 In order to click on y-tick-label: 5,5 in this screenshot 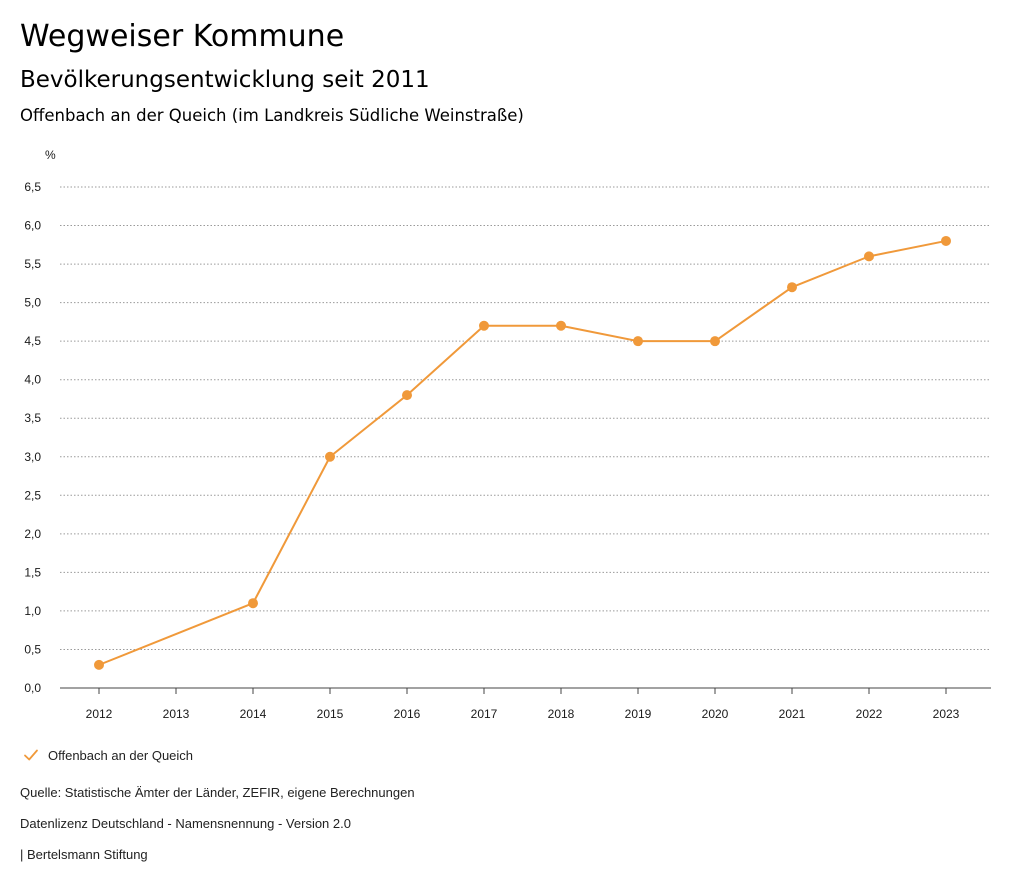, I will do `click(32, 264)`.